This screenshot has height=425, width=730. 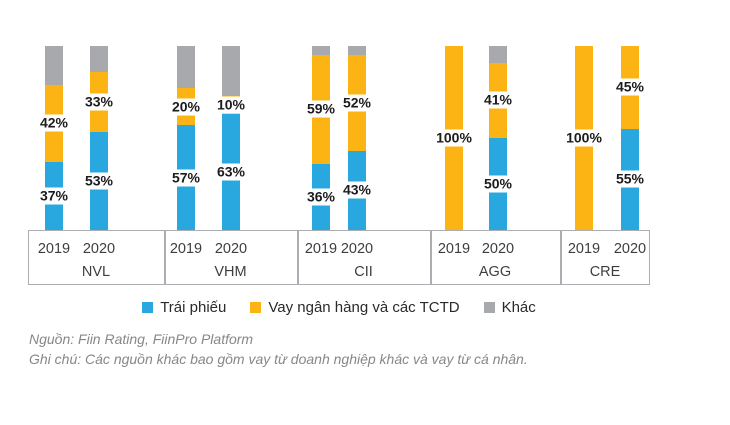 What do you see at coordinates (99, 138) in the screenshot?
I see `bar-NVL-2020` at bounding box center [99, 138].